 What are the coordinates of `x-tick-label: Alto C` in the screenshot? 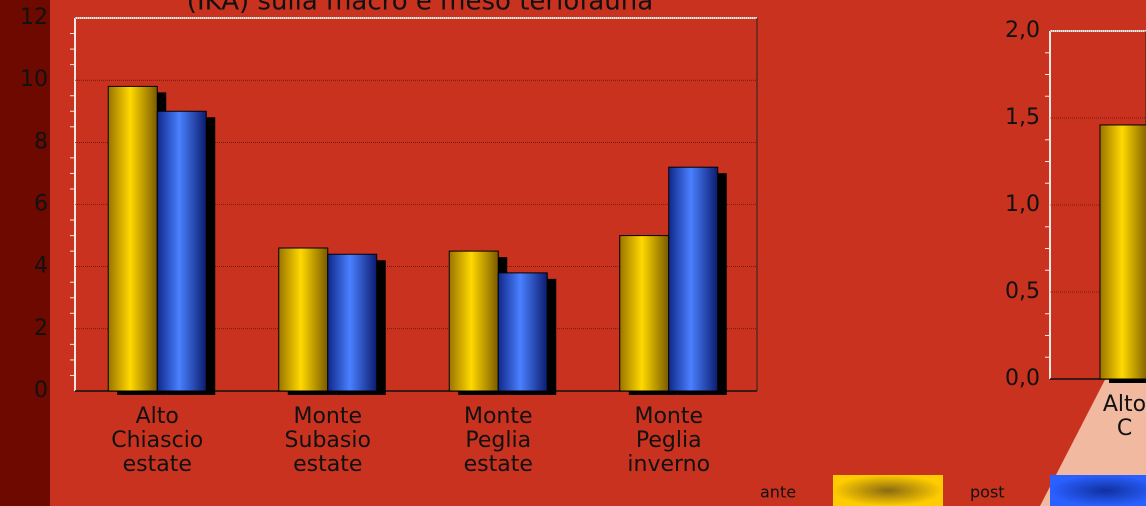 It's located at (1124, 416).